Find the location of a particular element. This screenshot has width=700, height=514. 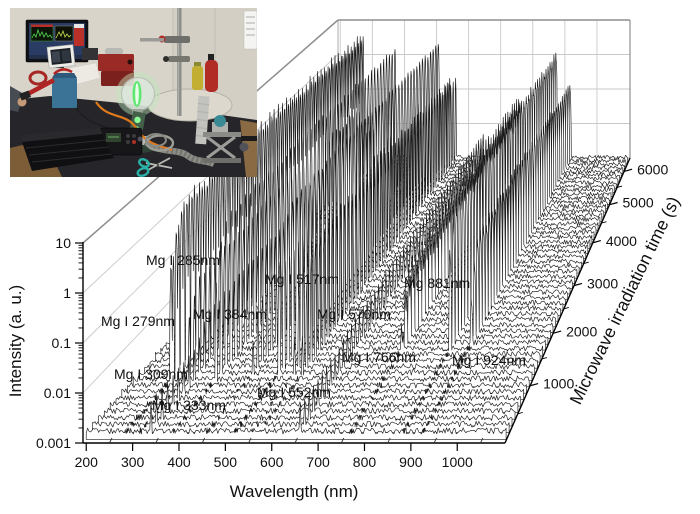

y-axis-title: Intensity (a. u.) is located at coordinates (15, 341).